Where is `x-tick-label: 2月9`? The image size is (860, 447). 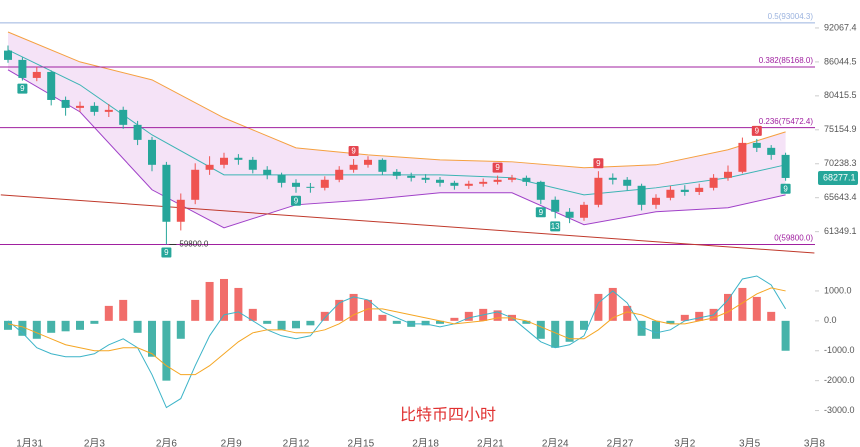 x-tick-label: 2月9 is located at coordinates (232, 442).